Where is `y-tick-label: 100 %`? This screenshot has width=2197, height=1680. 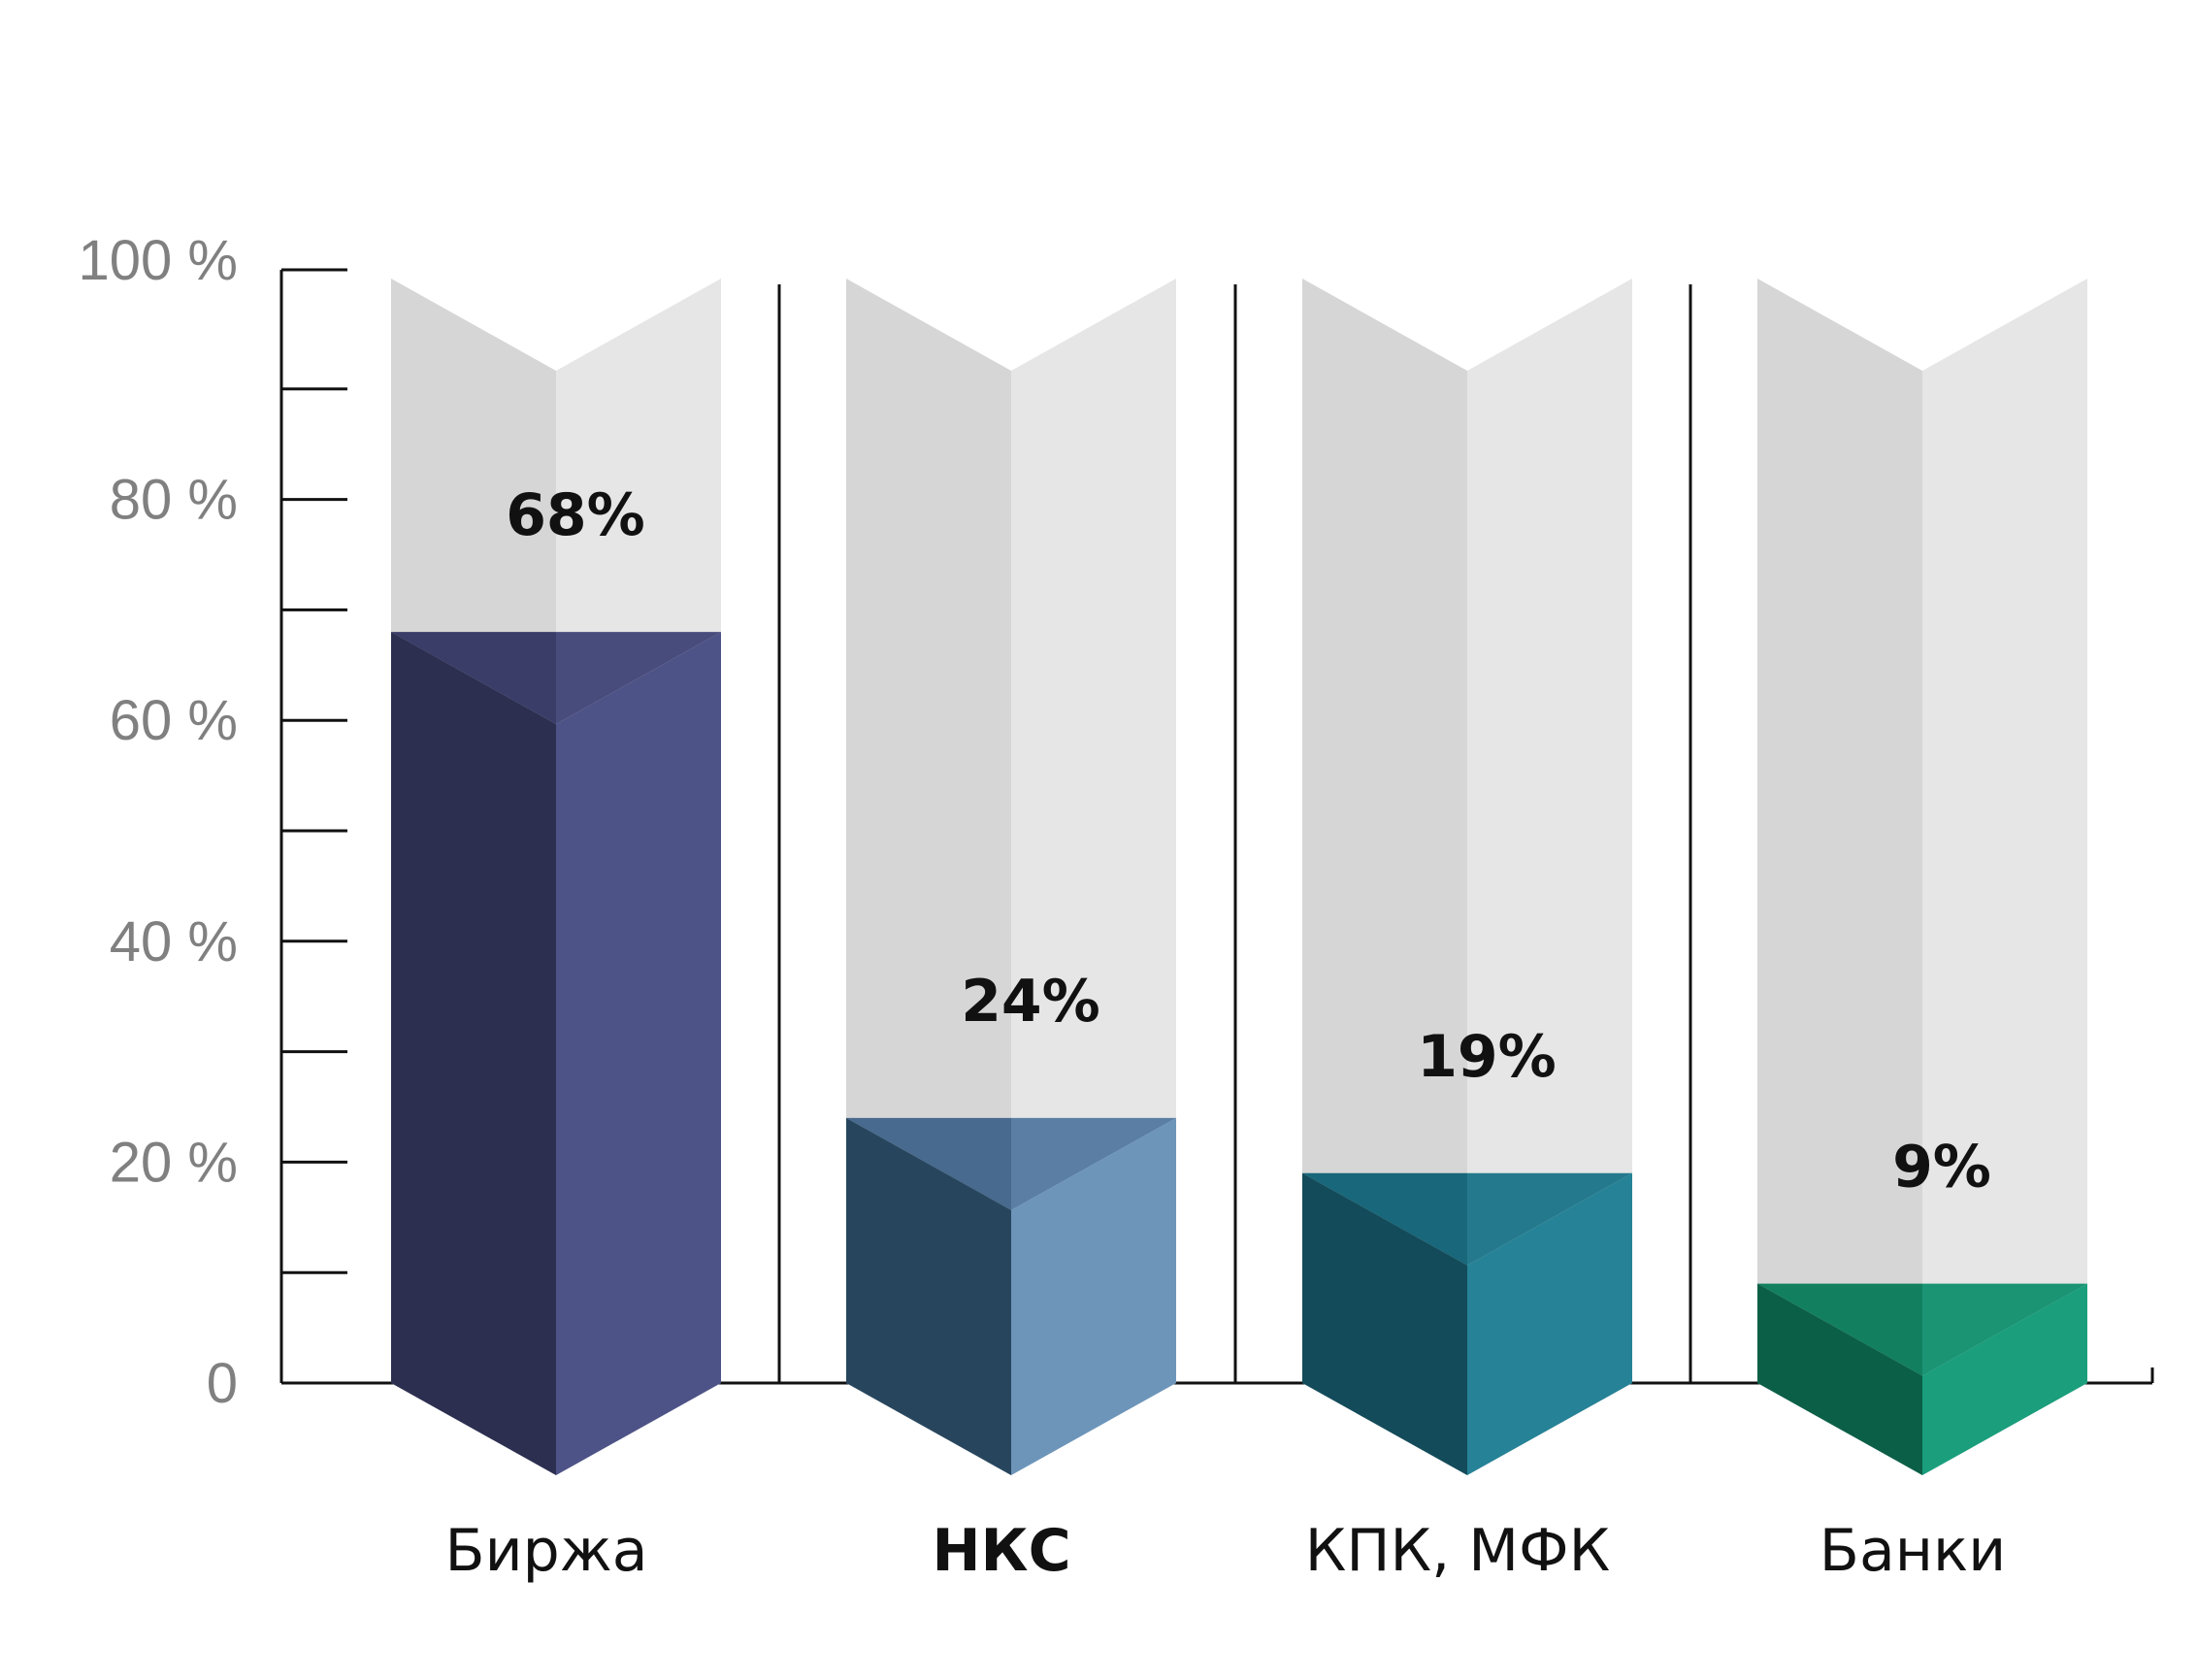
y-tick-label: 100 % is located at coordinates (159, 260).